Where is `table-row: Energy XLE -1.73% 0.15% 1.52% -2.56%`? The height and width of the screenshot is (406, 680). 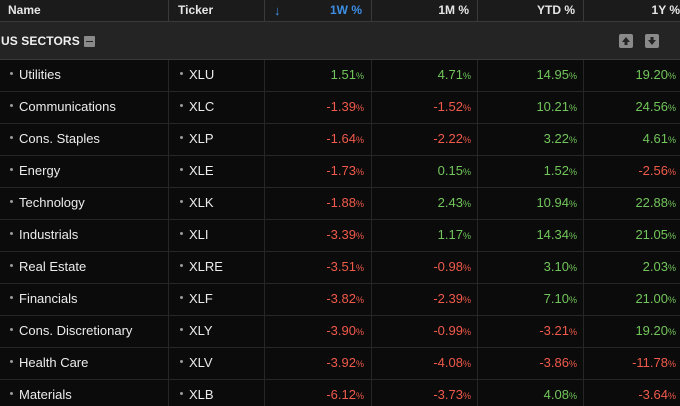 table-row: Energy XLE -1.73% 0.15% 1.52% -2.56% is located at coordinates (340, 172).